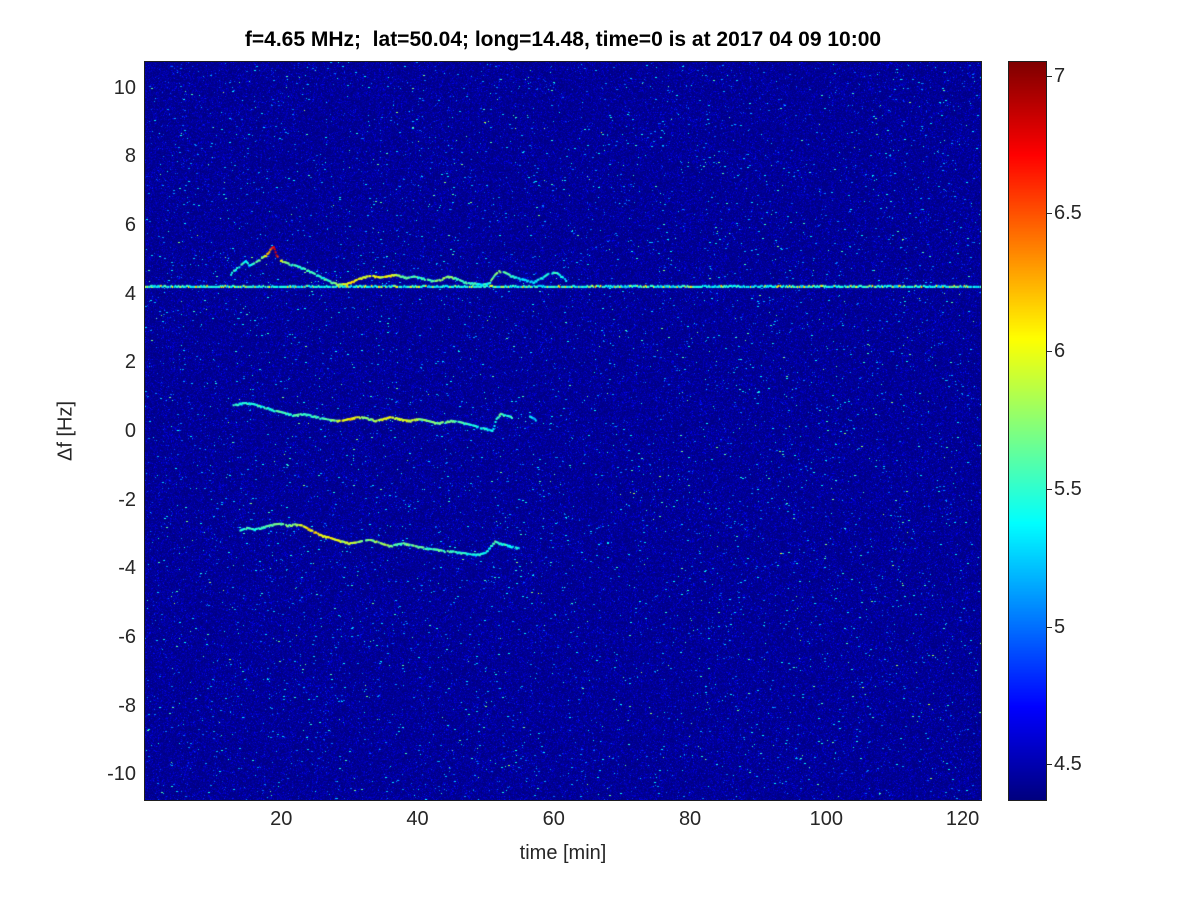 Image resolution: width=1200 pixels, height=900 pixels. What do you see at coordinates (130, 362) in the screenshot?
I see `y-tick-label: 2` at bounding box center [130, 362].